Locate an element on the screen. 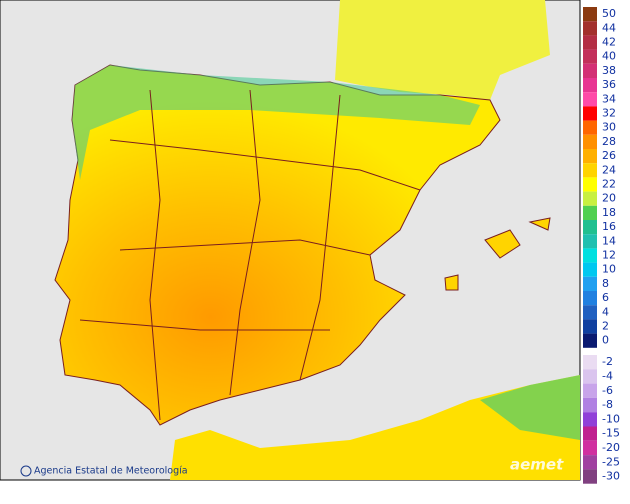 The height and width of the screenshot is (504, 630). legend-label: 12 is located at coordinates (609, 255).